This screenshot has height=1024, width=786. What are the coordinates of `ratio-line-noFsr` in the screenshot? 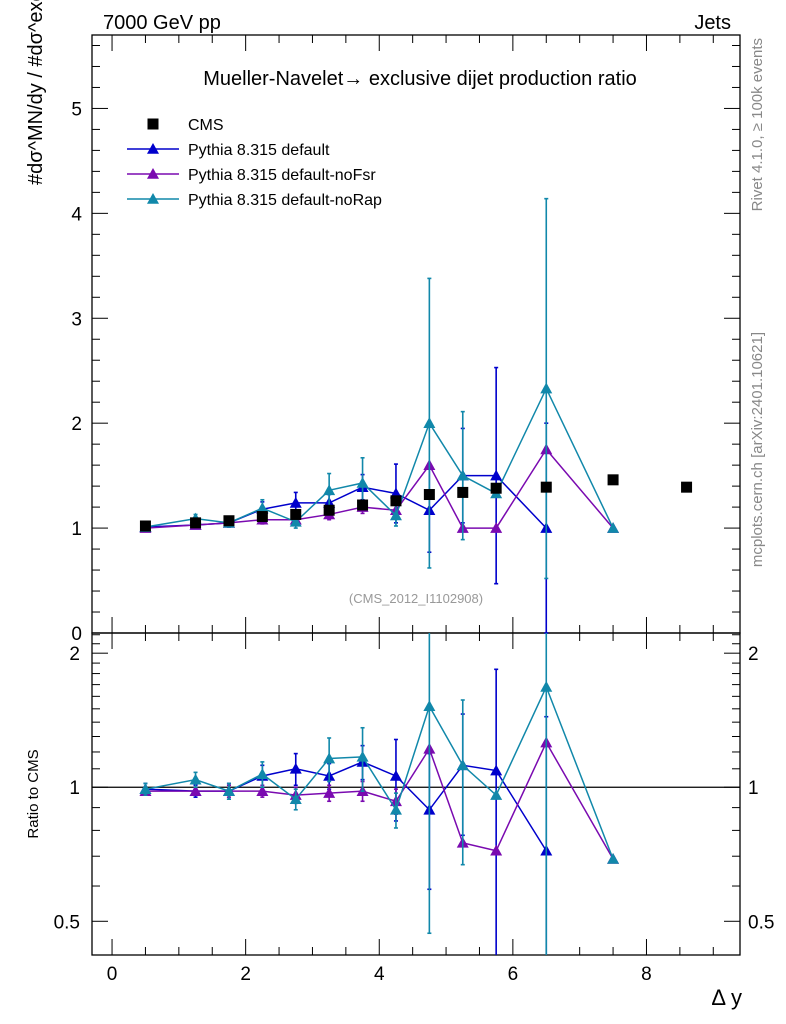 It's located at (379, 800).